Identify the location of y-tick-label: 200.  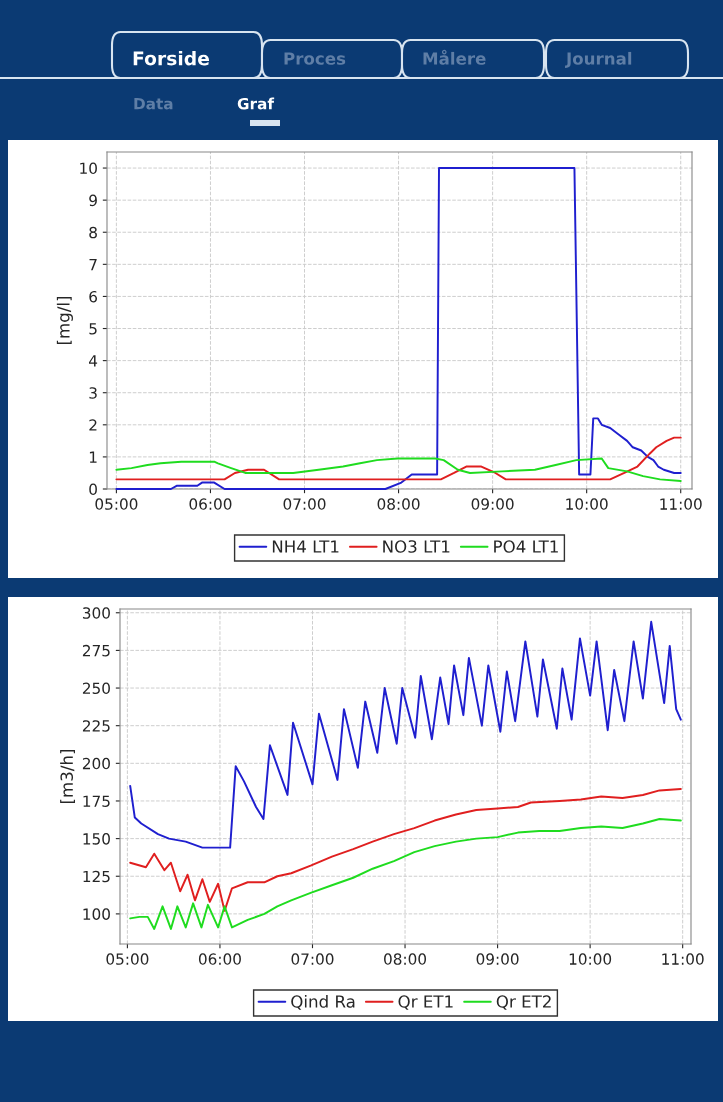
(96, 763).